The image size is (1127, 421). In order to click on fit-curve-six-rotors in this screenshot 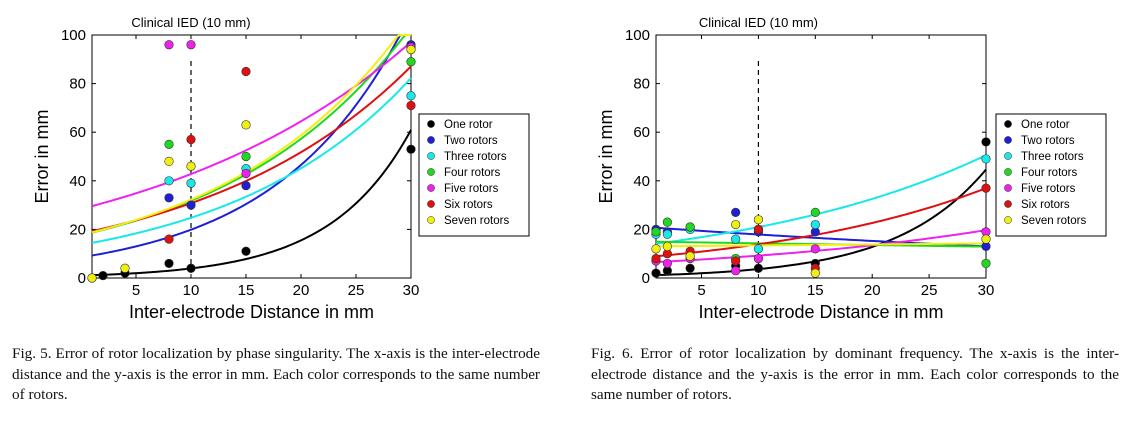, I will do `click(821, 222)`.